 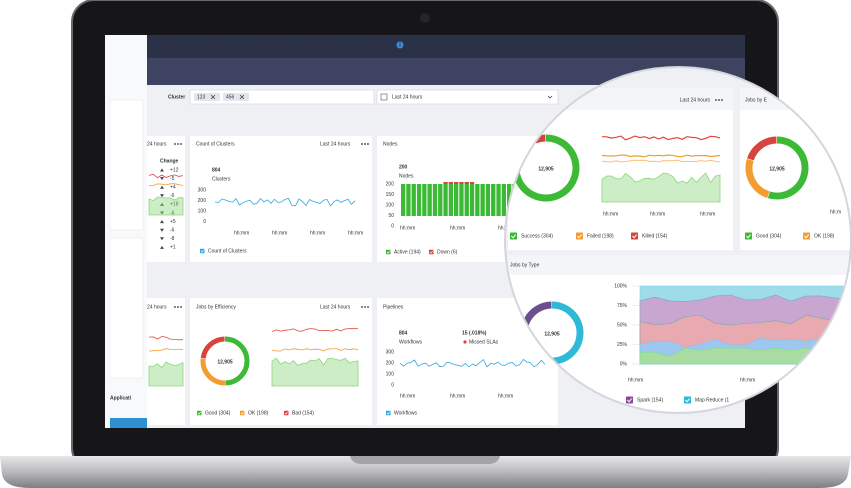 I want to click on nav-item: Alerts, so click(x=379, y=45).